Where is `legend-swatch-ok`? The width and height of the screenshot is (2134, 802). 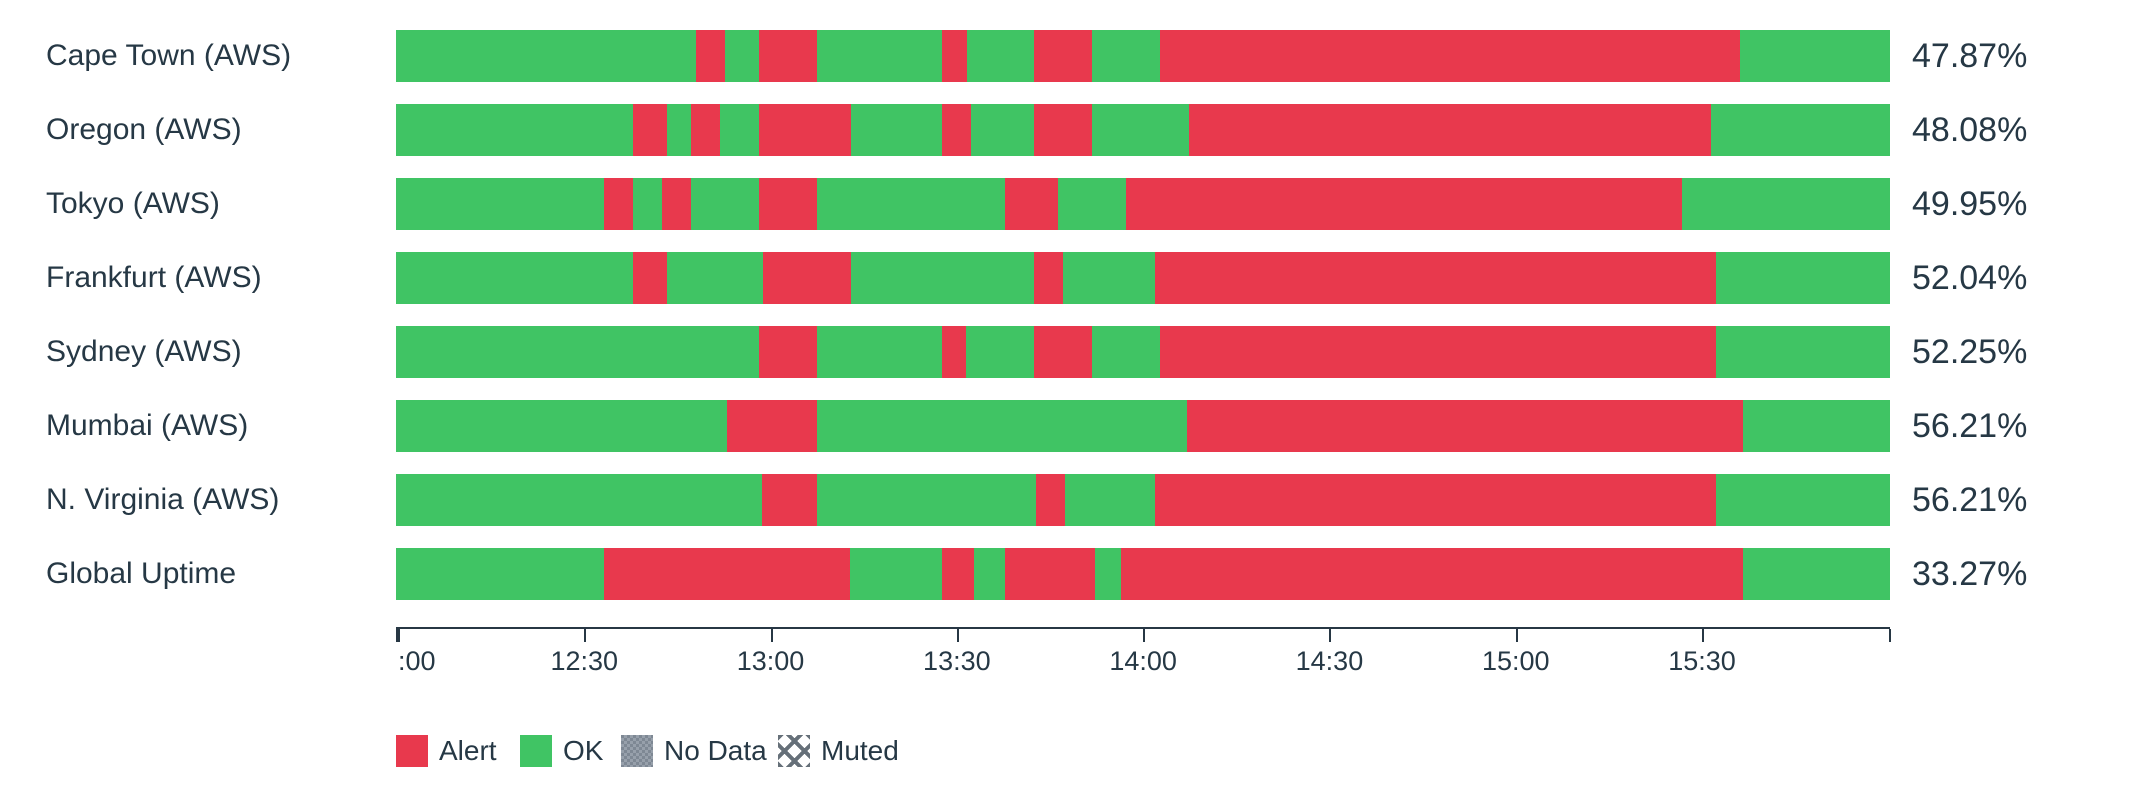
legend-swatch-ok is located at coordinates (536, 751).